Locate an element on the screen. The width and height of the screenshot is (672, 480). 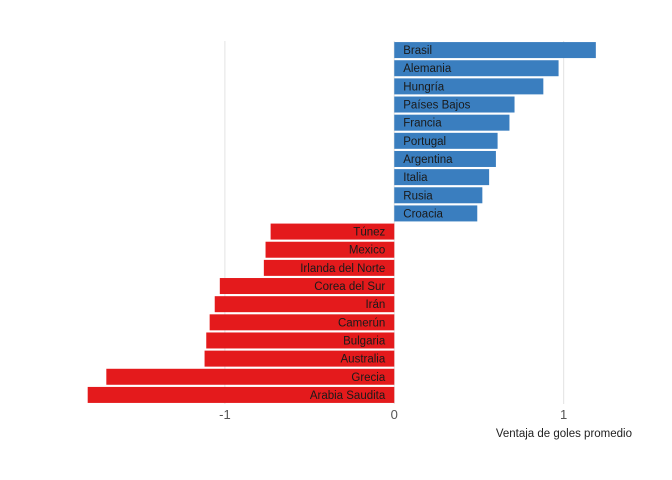
bar-label: Francia is located at coordinates (422, 124).